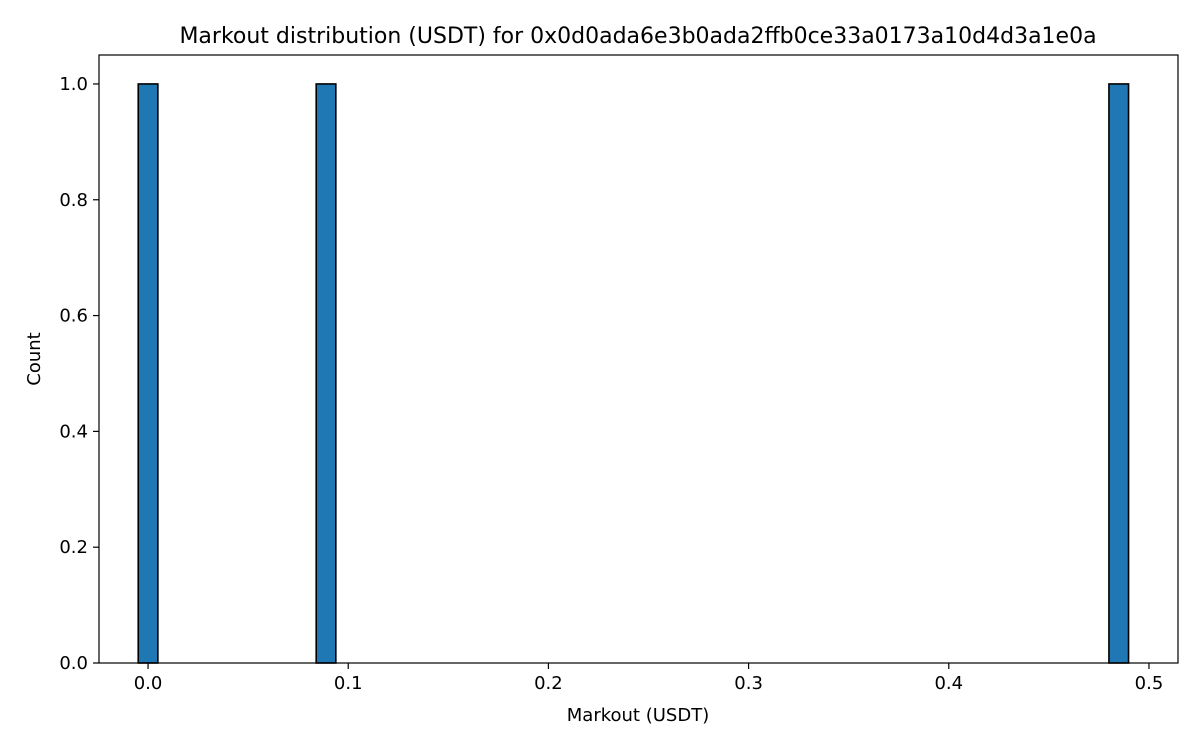 Image resolution: width=1200 pixels, height=750 pixels. Describe the element at coordinates (73, 200) in the screenshot. I see `y-tick-label: 0.8` at that location.